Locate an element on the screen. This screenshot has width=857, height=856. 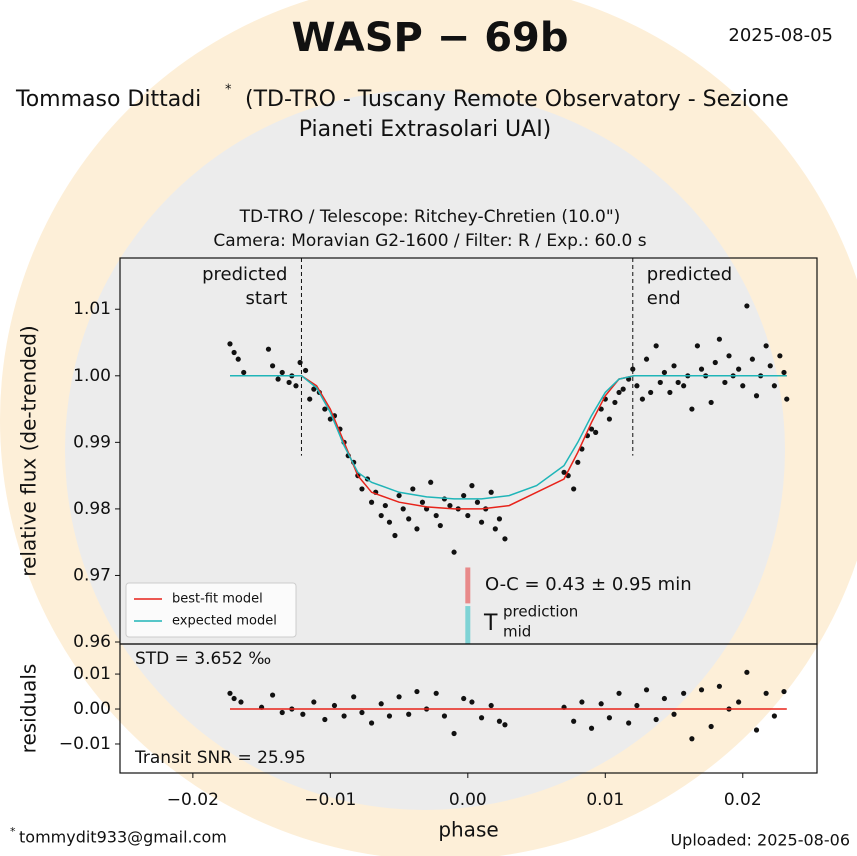
uploaded: Uploaded: 2025-08-06 is located at coordinates (760, 840).